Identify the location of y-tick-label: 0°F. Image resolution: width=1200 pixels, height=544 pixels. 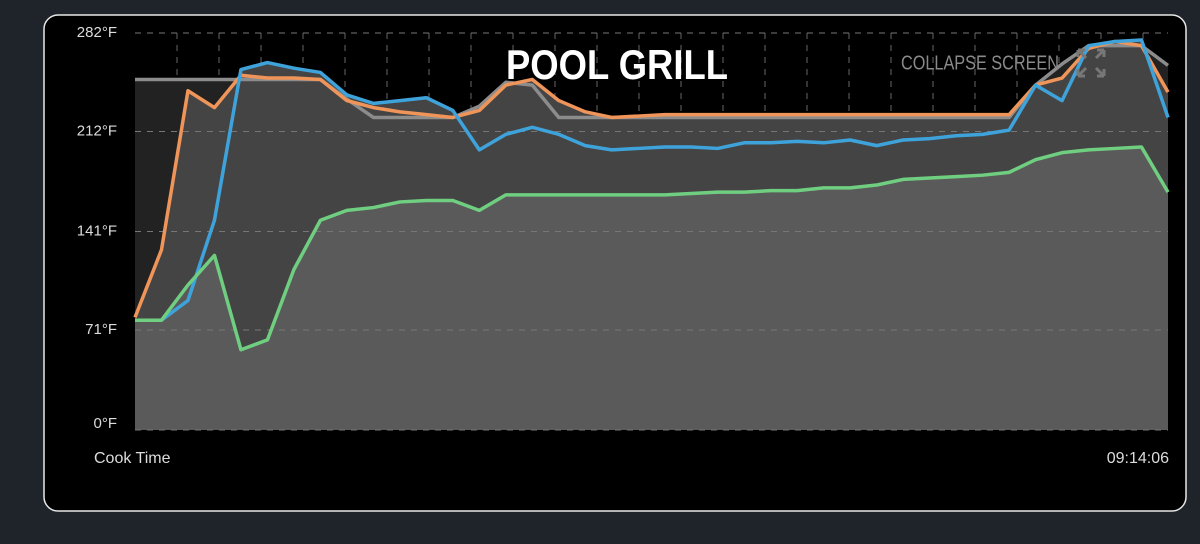
(105, 423).